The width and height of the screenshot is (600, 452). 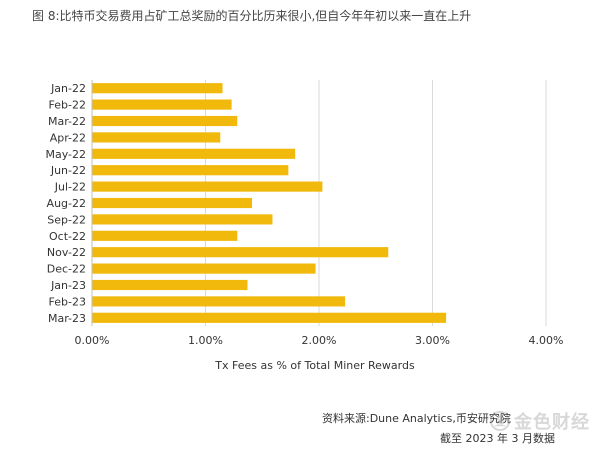 I want to click on y-tick-label: Jun-22, so click(x=68, y=170).